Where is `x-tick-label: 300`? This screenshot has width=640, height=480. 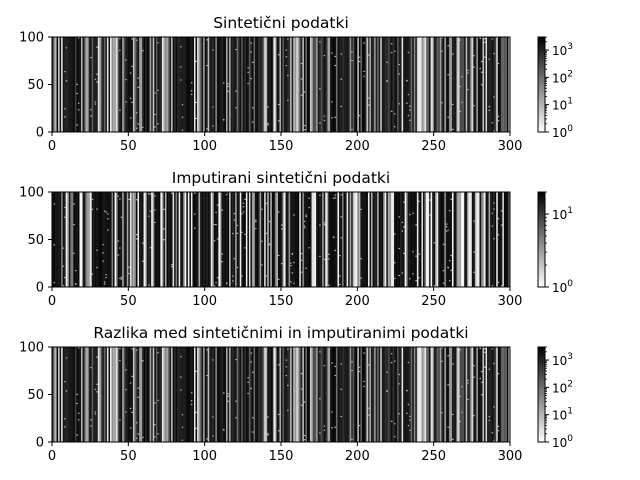 x-tick-label: 300 is located at coordinates (510, 301).